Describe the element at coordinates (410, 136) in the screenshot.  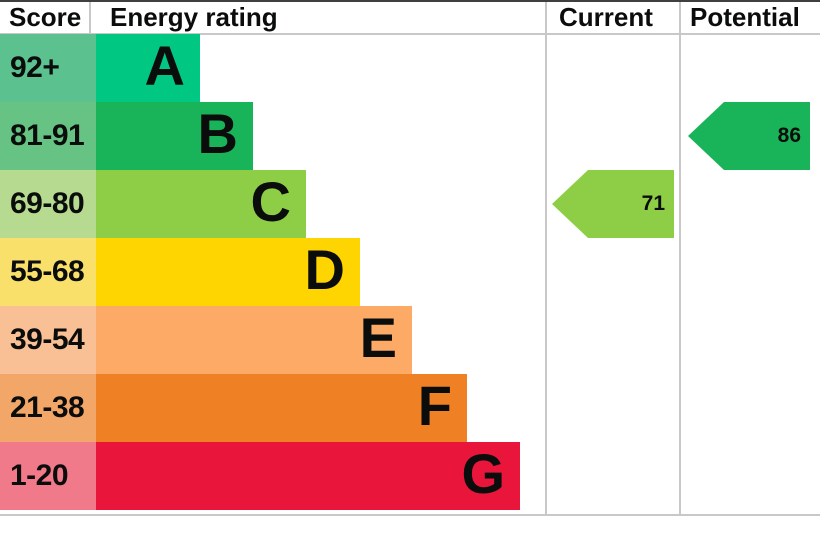
I see `band-row-b: 81-91 B` at that location.